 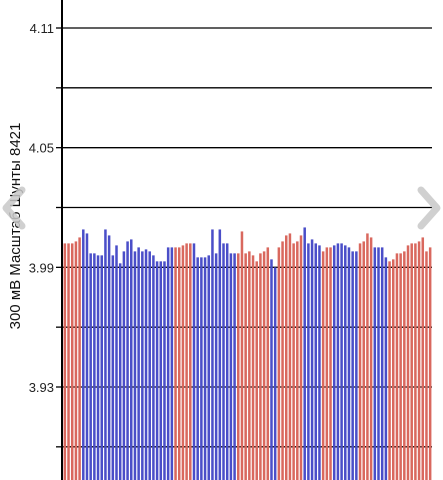 What do you see at coordinates (41, 267) in the screenshot?
I see `y-tick-label: 3.99` at bounding box center [41, 267].